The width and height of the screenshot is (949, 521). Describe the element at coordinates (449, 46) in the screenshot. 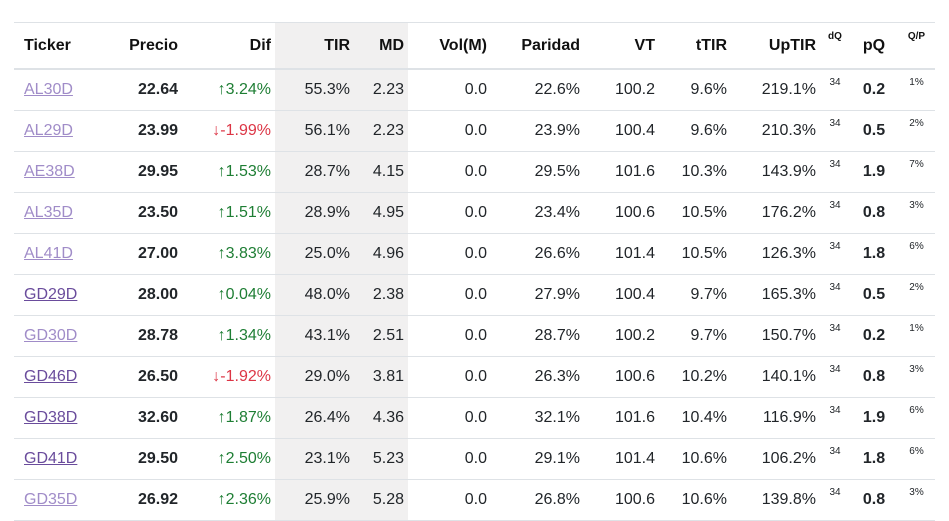

I see `header-vol: Vol(M)` at that location.